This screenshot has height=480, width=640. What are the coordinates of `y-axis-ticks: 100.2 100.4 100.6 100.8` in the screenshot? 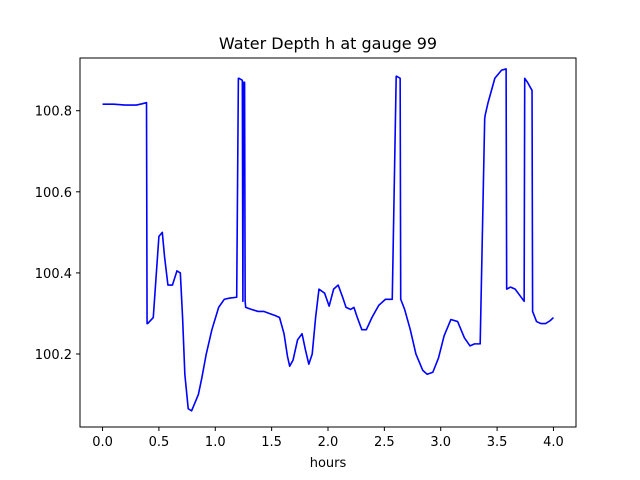 It's located at (57, 234).